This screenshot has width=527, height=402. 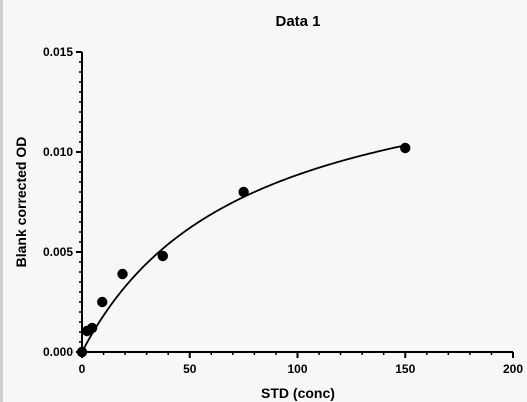 I want to click on x-axis-label: STD (conc), so click(x=298, y=393).